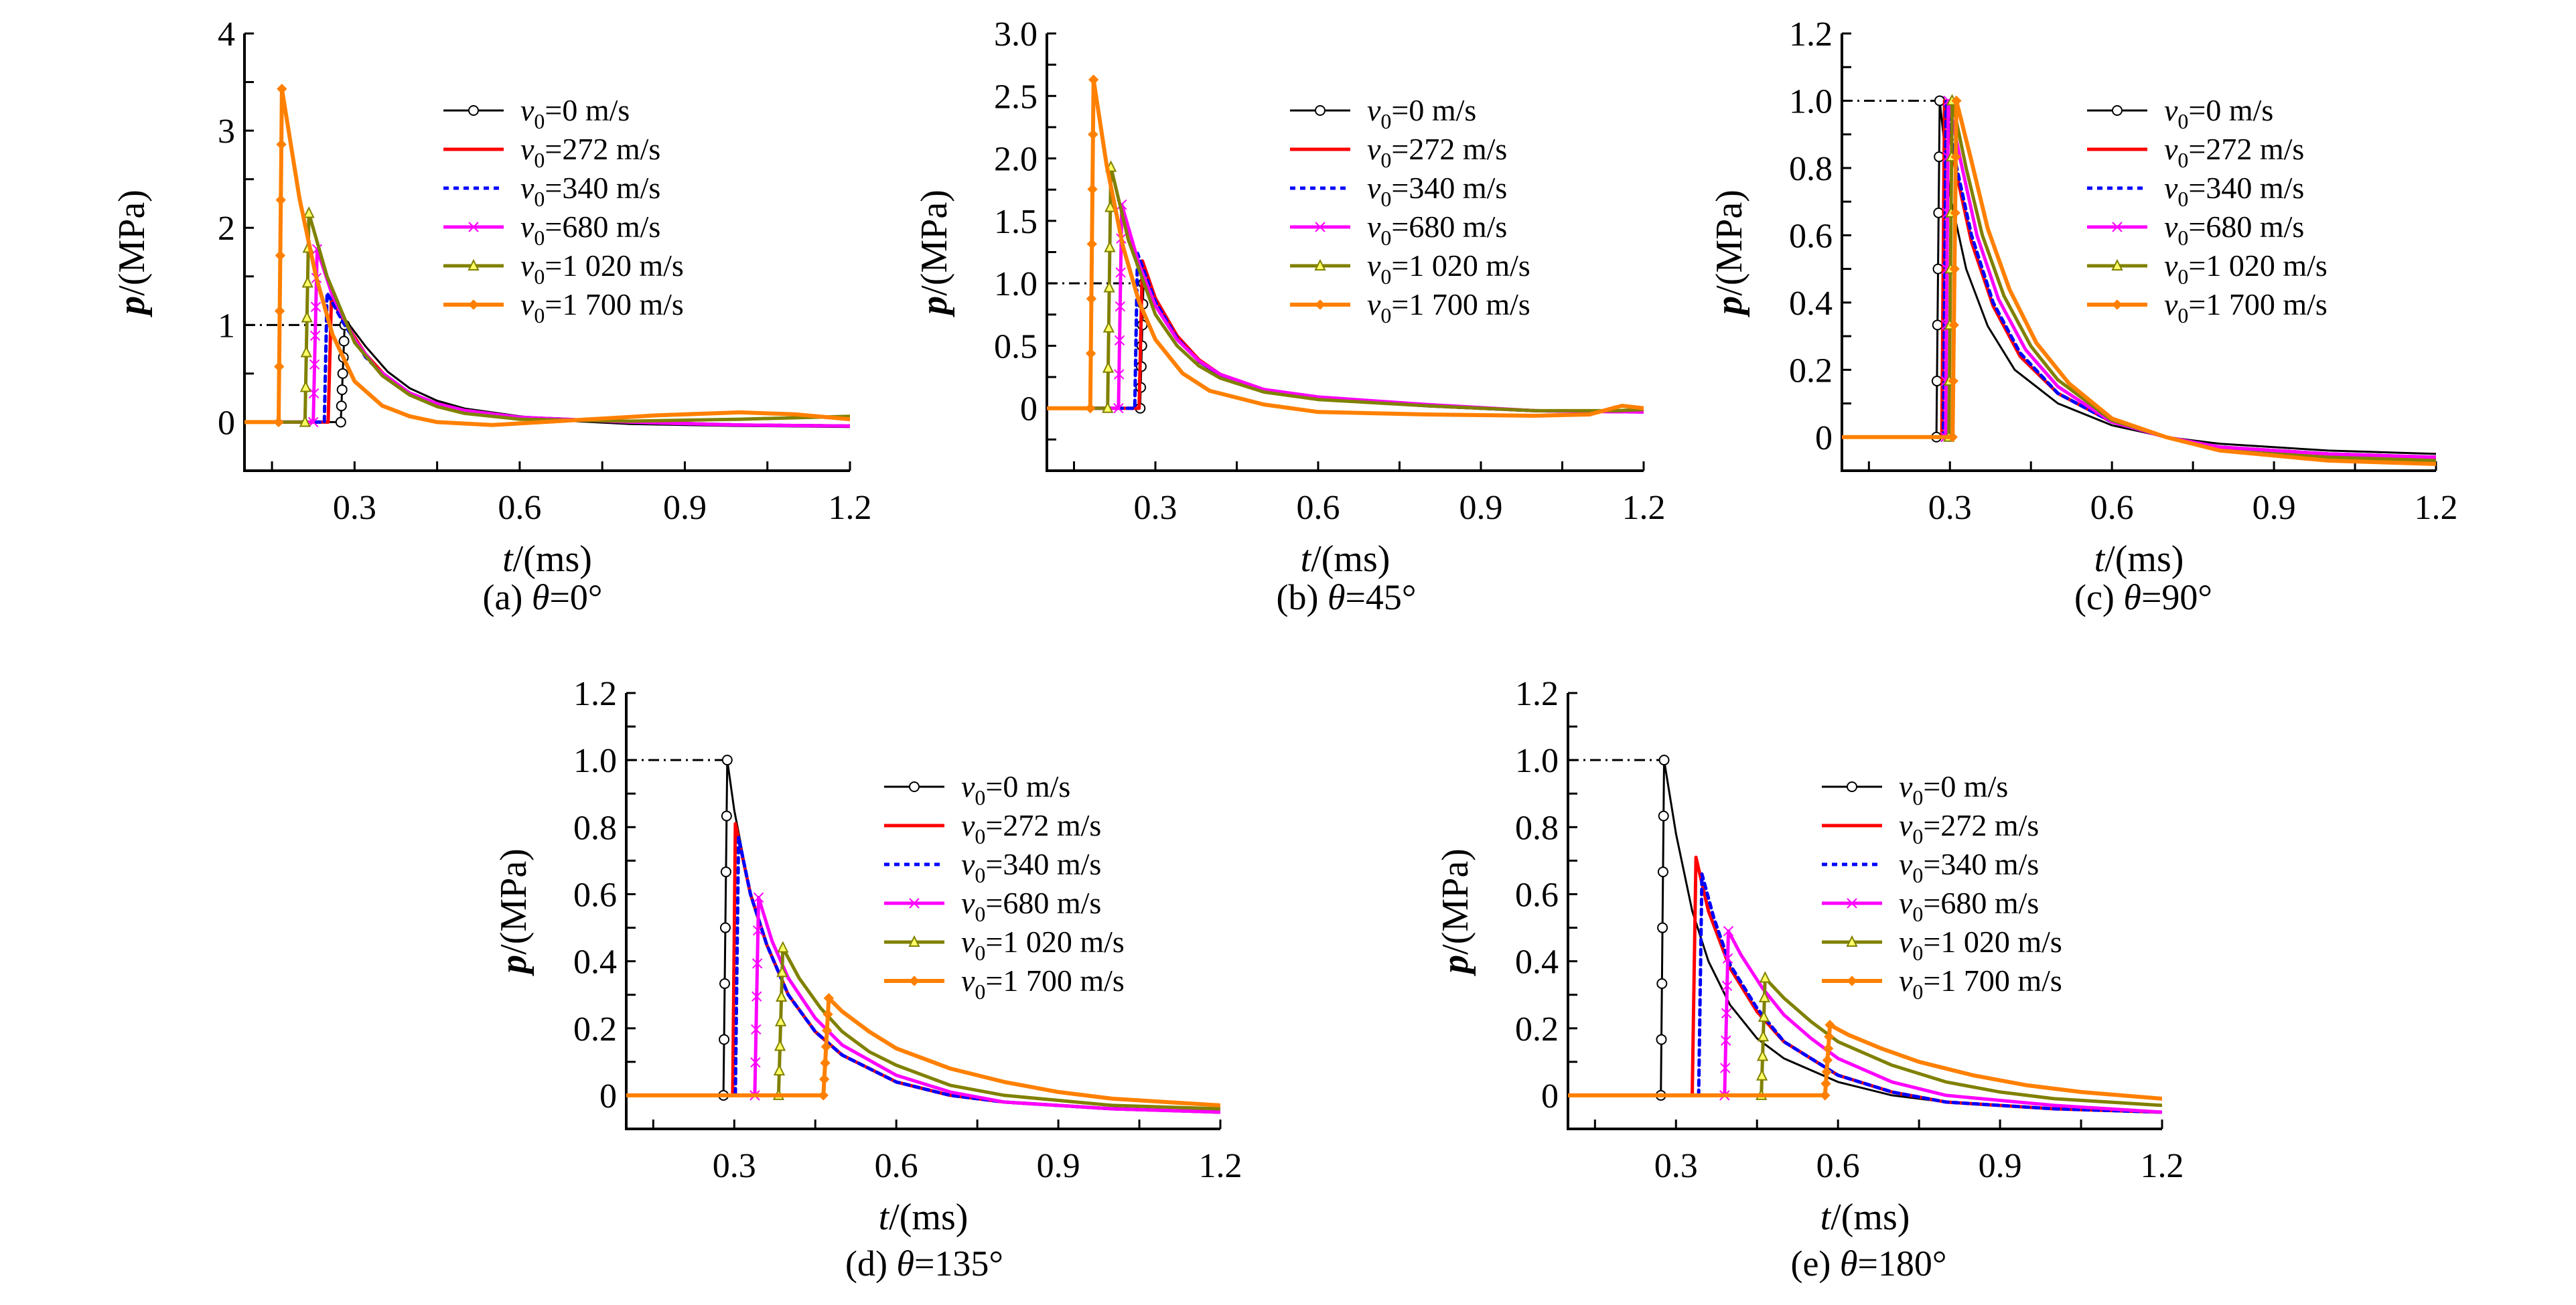  Describe the element at coordinates (226, 131) in the screenshot. I see `y-tick-label: 3` at that location.